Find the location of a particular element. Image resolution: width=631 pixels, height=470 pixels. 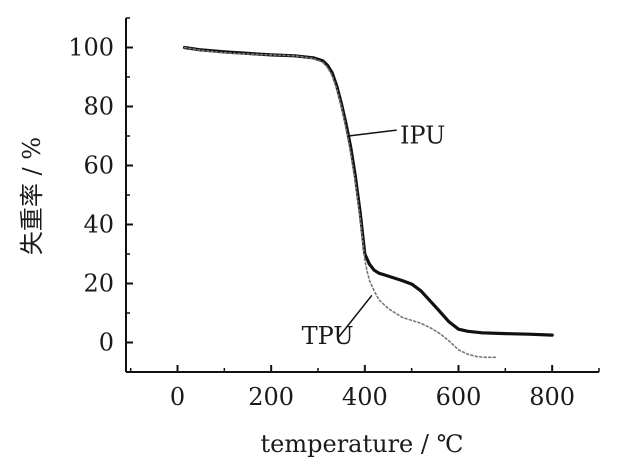

x-axis-label: temperature / ℃ is located at coordinates (362, 444).